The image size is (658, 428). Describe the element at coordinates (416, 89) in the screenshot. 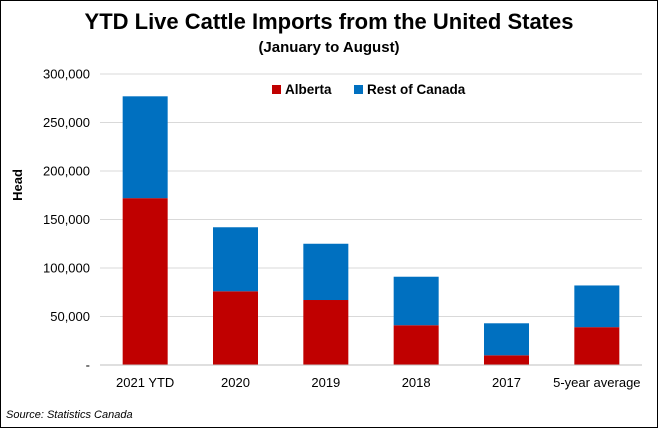

I see `legend-label-rest-of-canada: Rest of Canada` at that location.